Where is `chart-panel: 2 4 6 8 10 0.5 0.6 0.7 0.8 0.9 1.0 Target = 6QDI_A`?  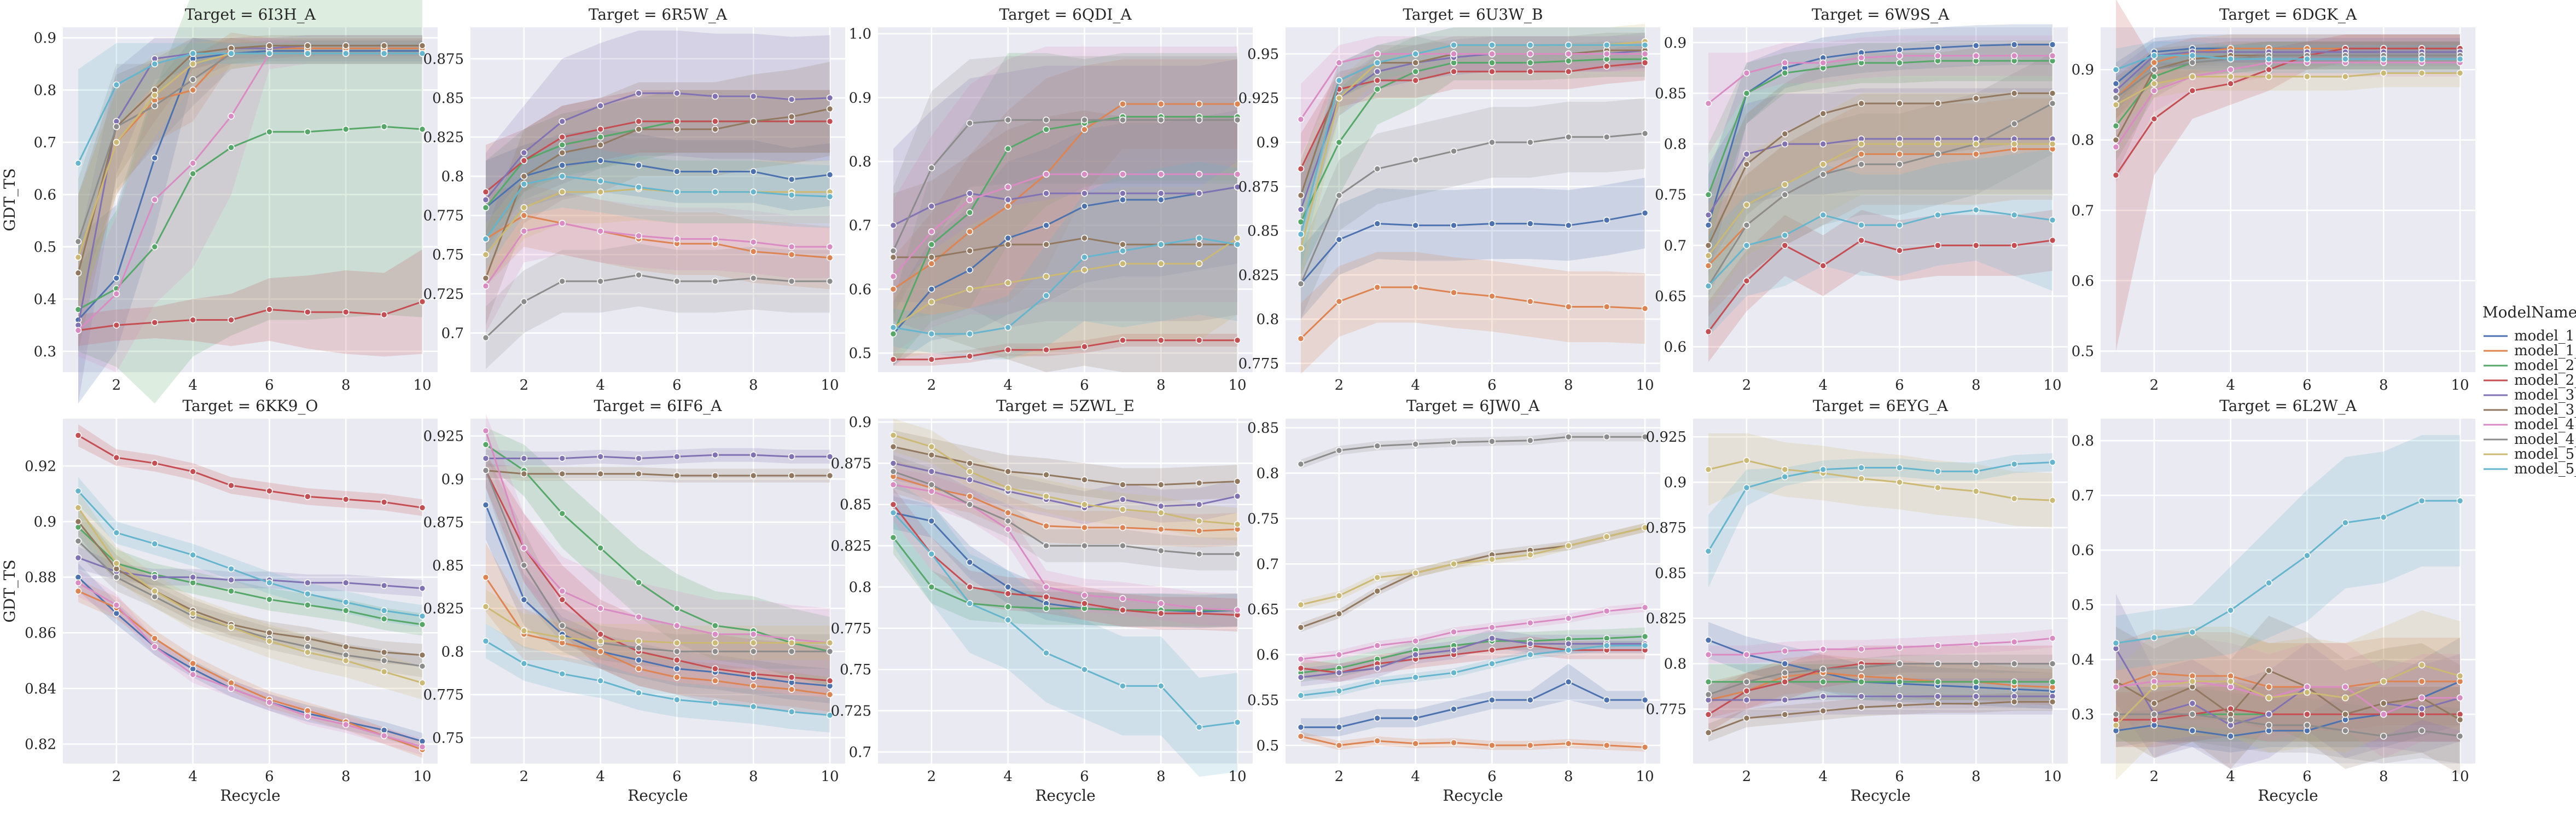 chart-panel: 2 4 6 8 10 0.5 0.6 0.7 0.8 0.9 1.0 Target = 6QDI_A is located at coordinates (1051, 199).